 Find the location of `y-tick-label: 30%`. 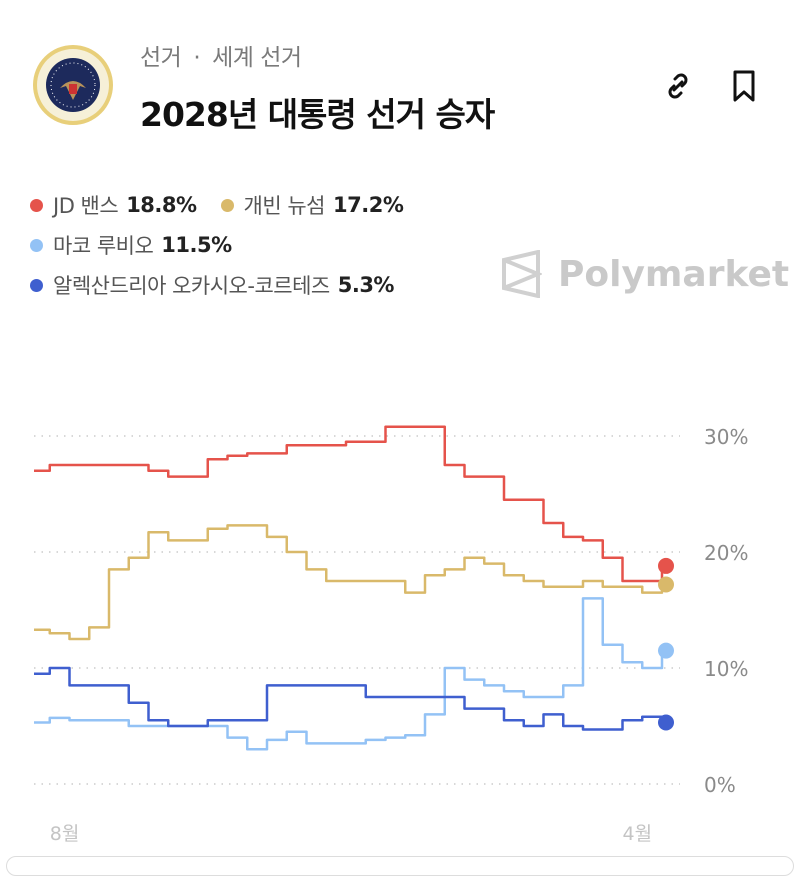

y-tick-label: 30% is located at coordinates (726, 437).